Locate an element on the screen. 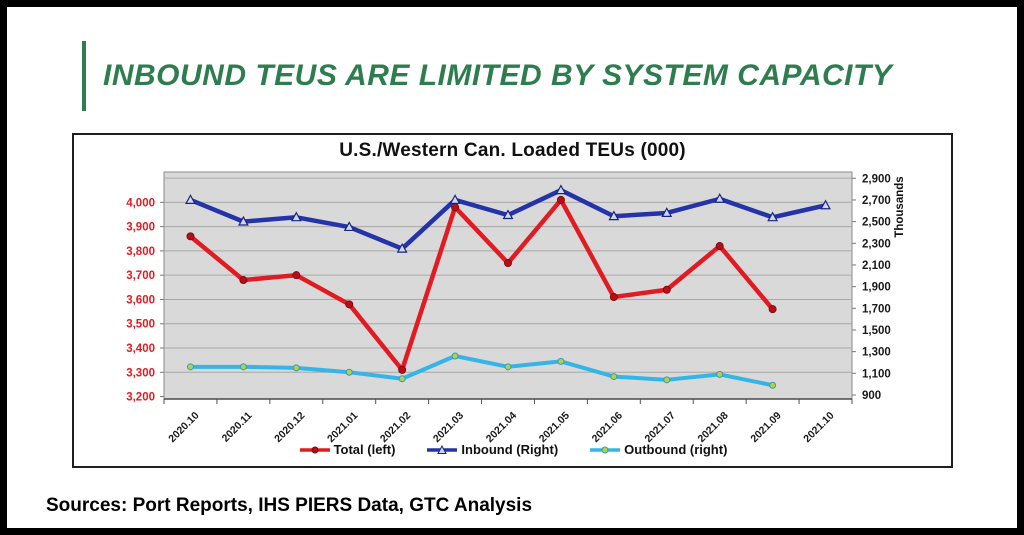  right-axis-label: 1,700 is located at coordinates (876, 309).